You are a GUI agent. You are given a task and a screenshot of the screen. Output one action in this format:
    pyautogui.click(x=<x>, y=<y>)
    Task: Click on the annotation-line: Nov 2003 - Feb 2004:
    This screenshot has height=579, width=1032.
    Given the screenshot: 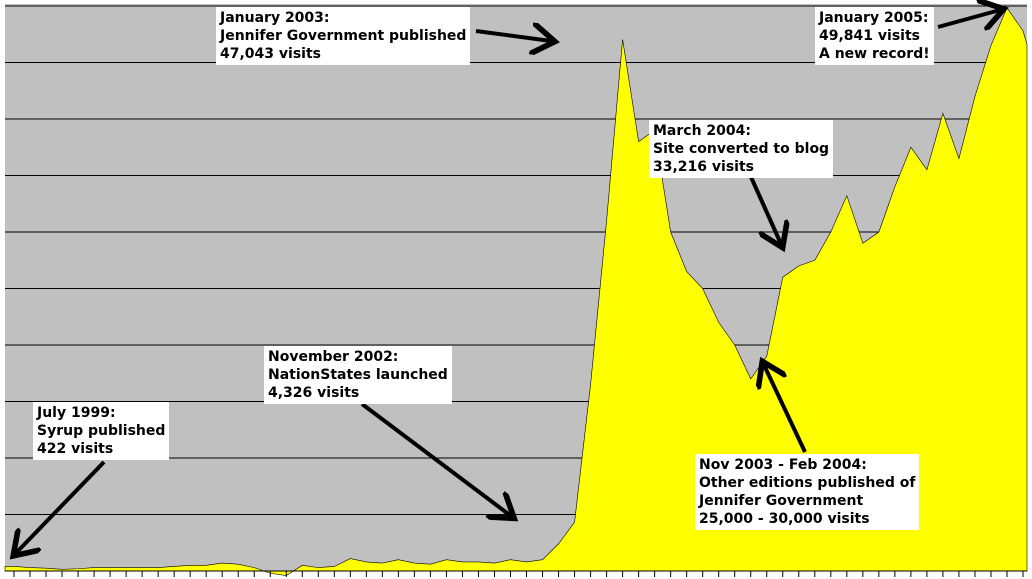 What is the action you would take?
    pyautogui.click(x=783, y=465)
    